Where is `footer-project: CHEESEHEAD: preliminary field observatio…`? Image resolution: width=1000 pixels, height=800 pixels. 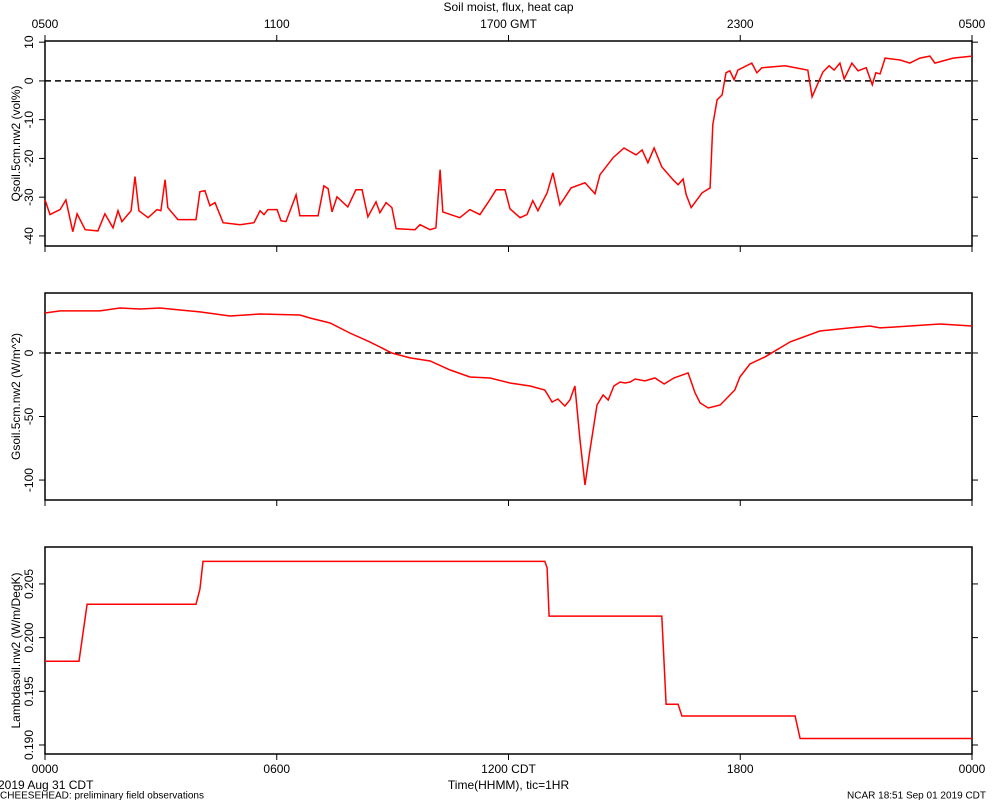 footer-project: CHEESEHEAD: preliminary field observatio… is located at coordinates (102, 795).